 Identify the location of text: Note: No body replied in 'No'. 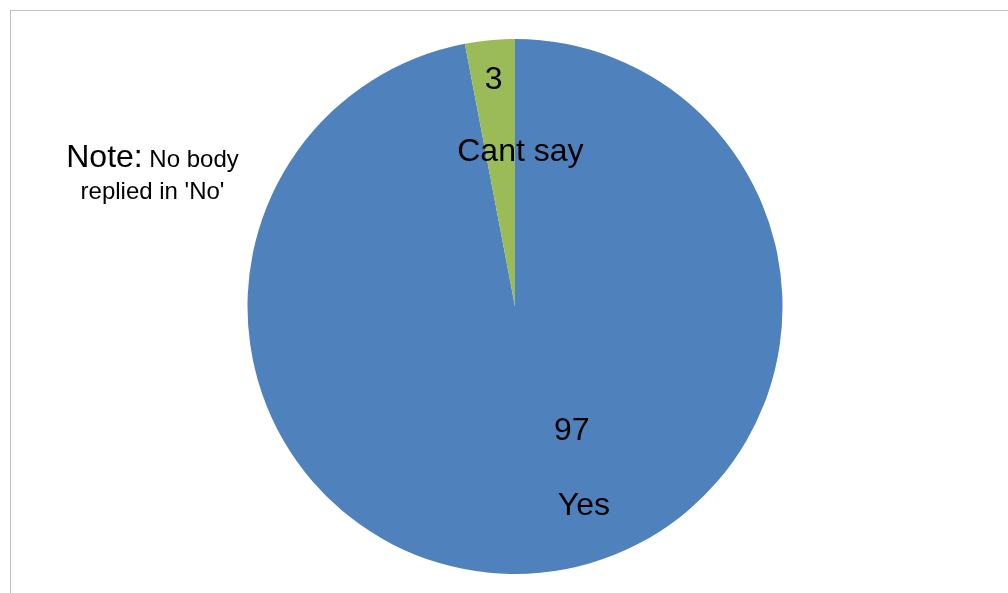
(152, 171).